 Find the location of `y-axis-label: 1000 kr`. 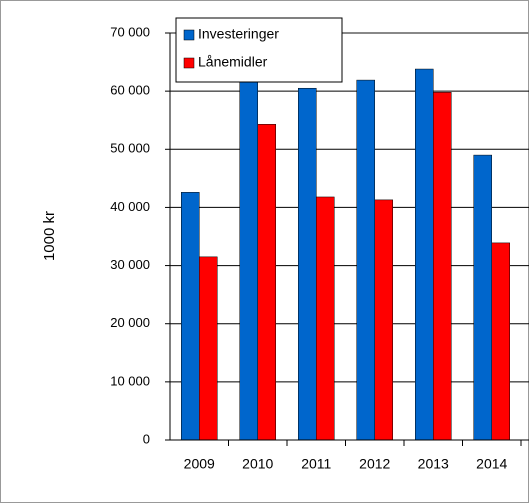

y-axis-label: 1000 kr is located at coordinates (49, 236).